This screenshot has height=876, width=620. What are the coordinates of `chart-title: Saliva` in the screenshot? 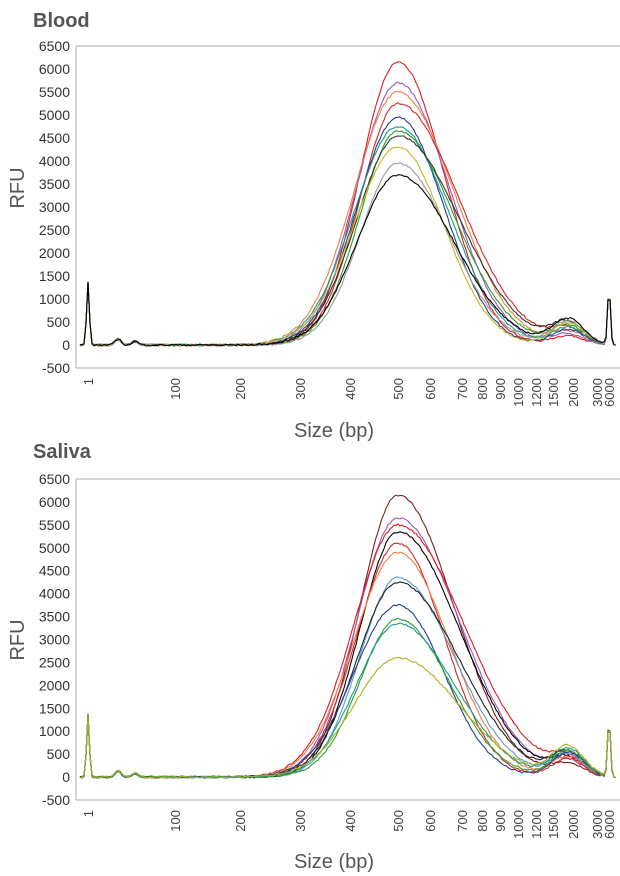 It's located at (62, 452).